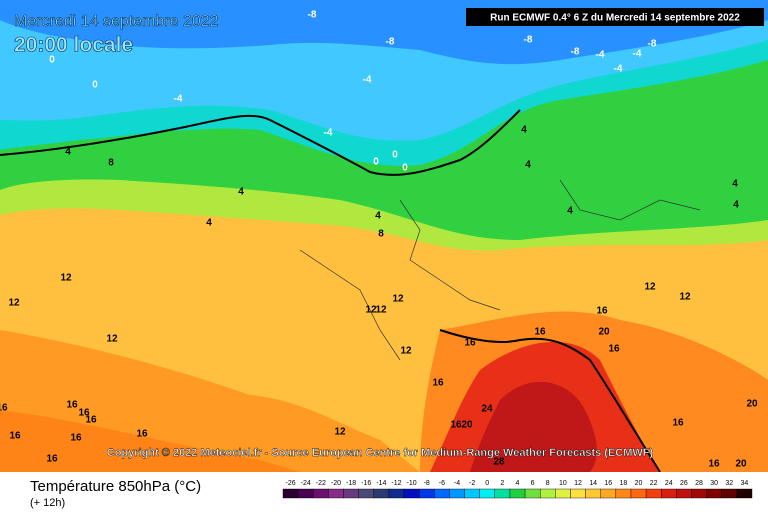  I want to click on scale-label: -22, so click(321, 483).